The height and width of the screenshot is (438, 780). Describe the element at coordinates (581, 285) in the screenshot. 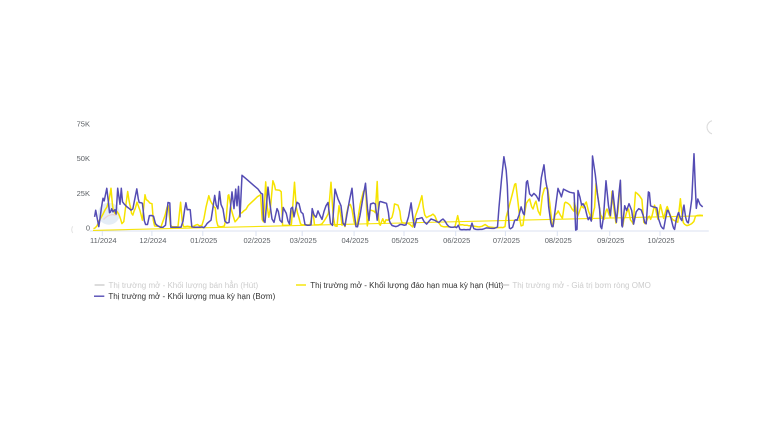

I see `svg-text:Thị trường mở - Giá trị bơm rò: Thị trường mở - Giá trị bơm ròng OMO` at that location.